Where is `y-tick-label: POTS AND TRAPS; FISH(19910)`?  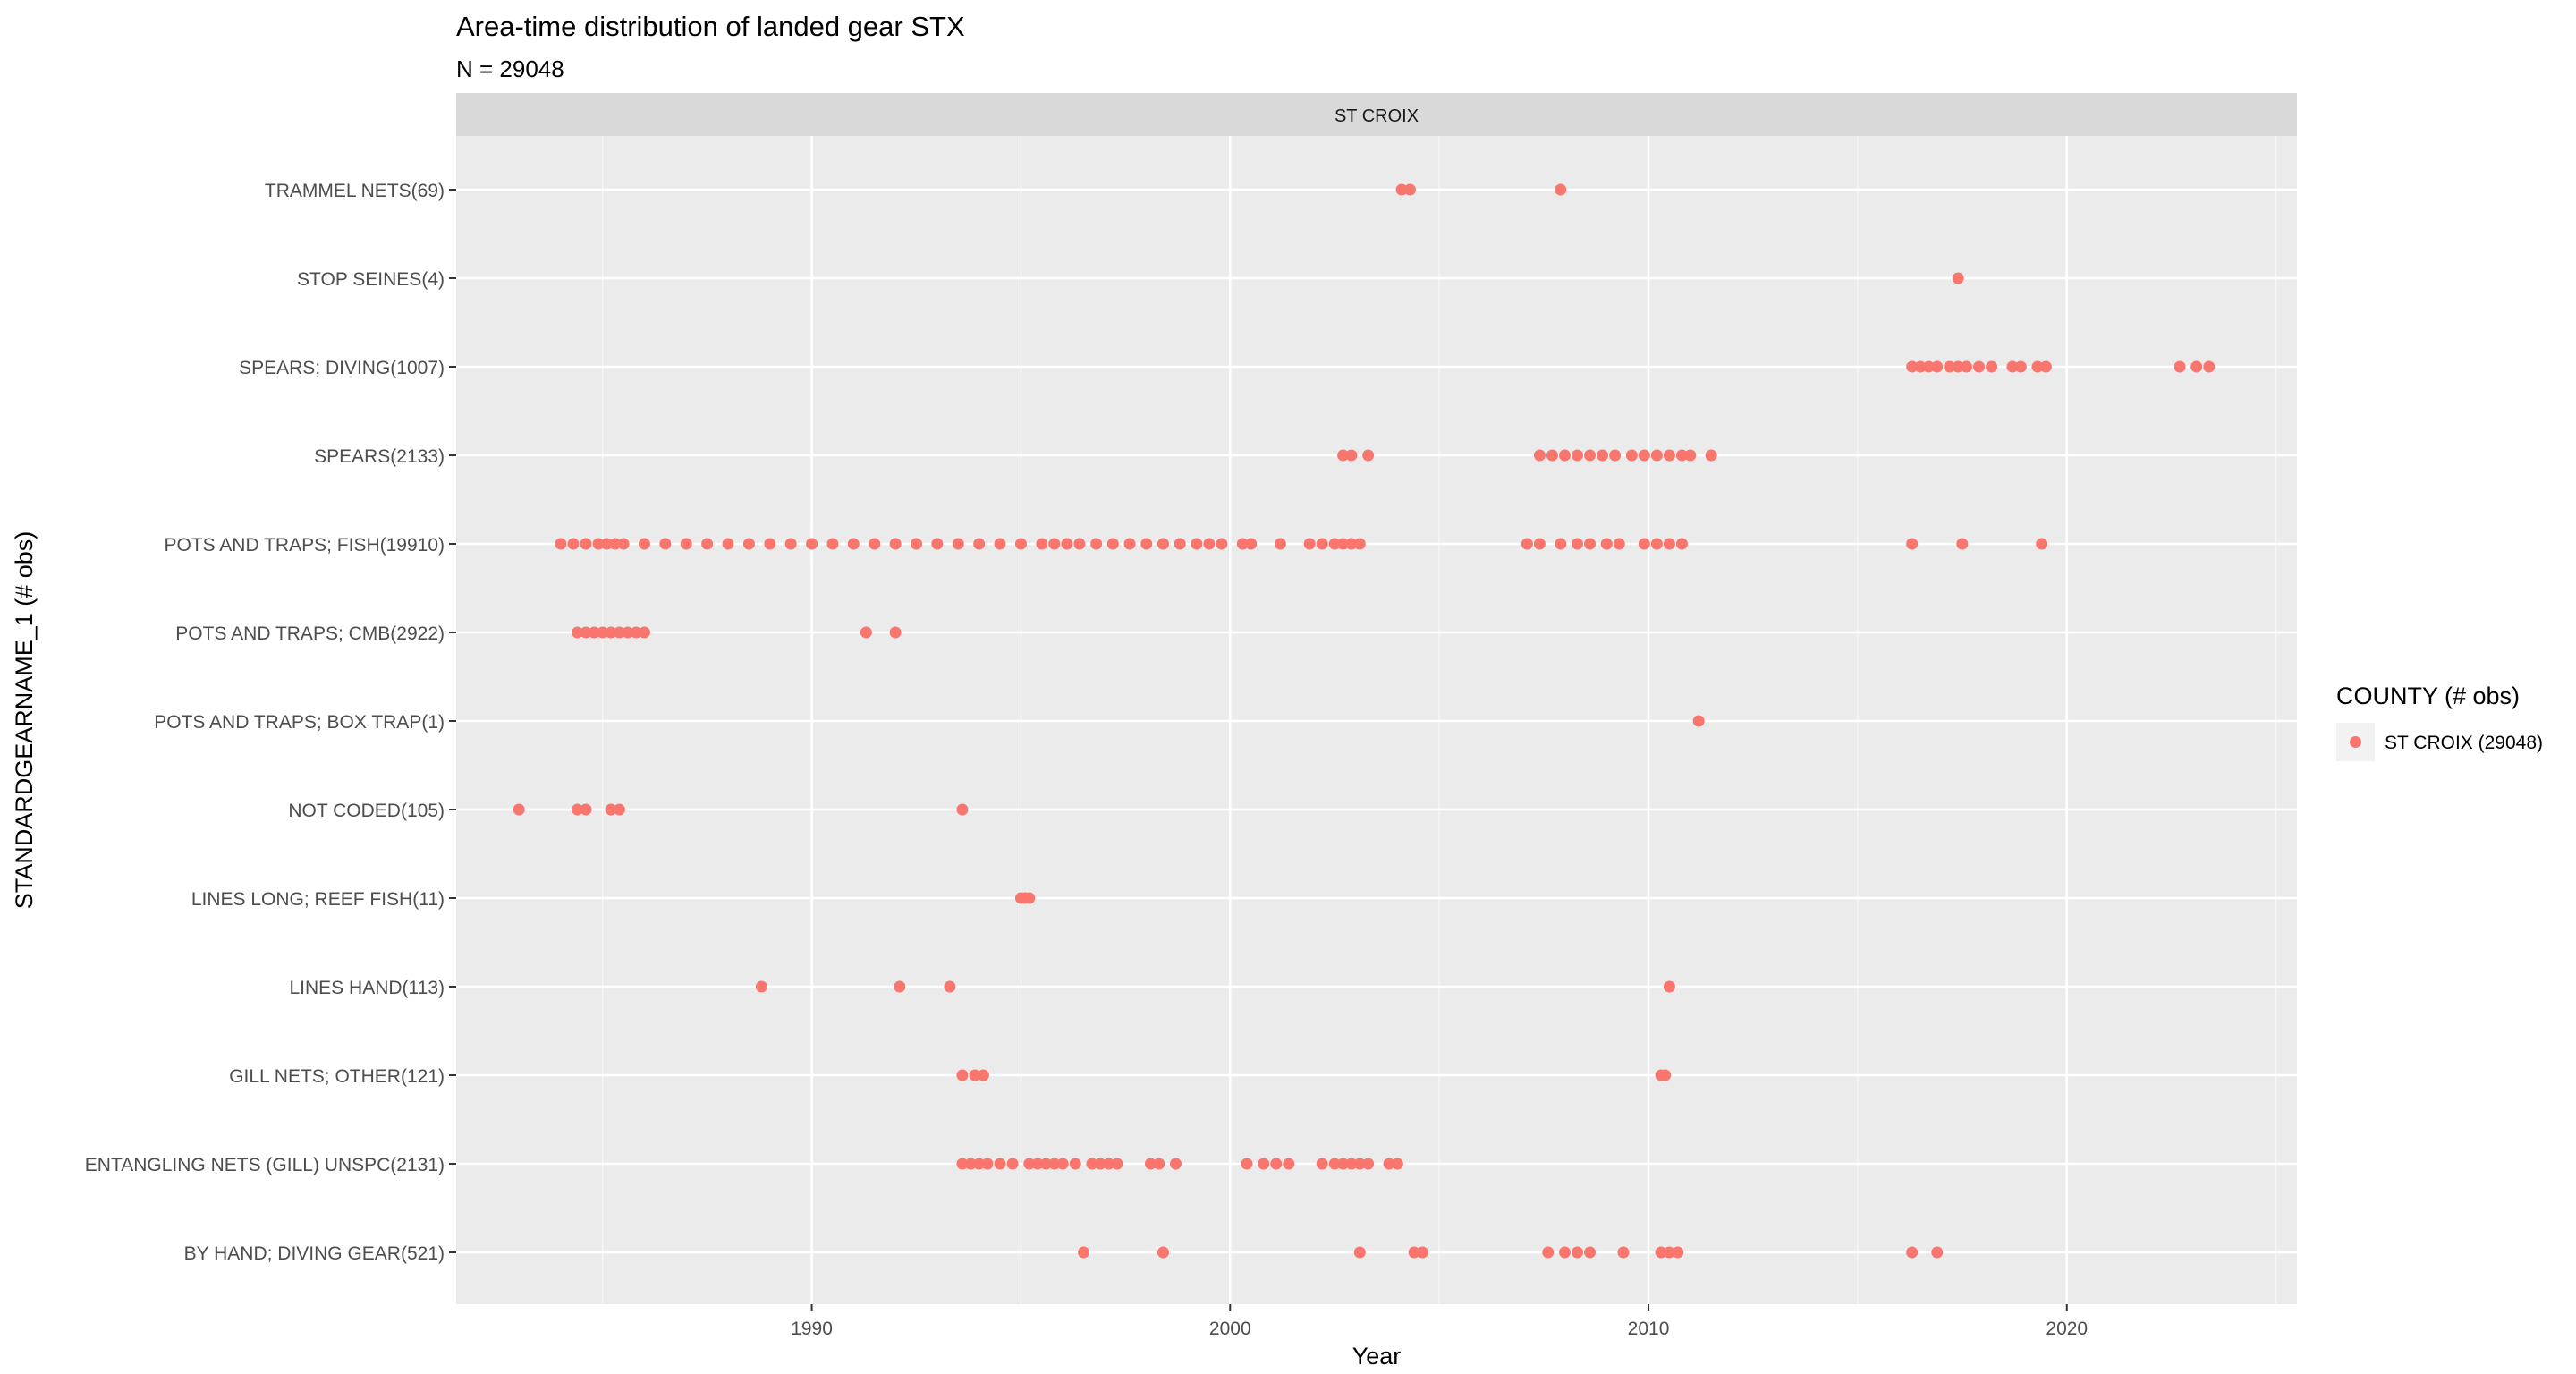 y-tick-label: POTS AND TRAPS; FISH(19910) is located at coordinates (304, 545).